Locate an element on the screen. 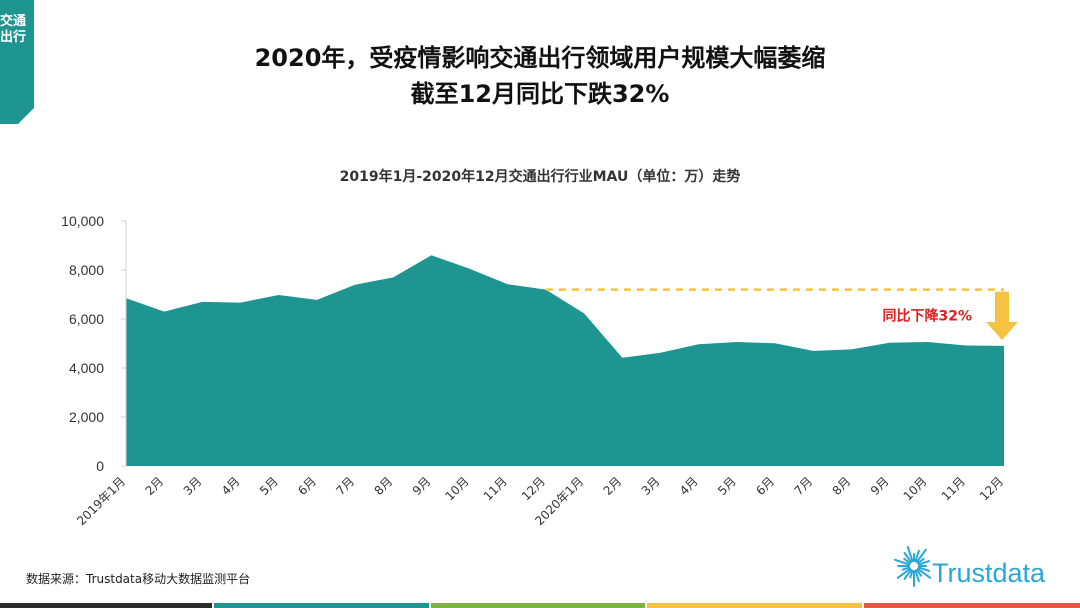  section-tab: 交通出行 is located at coordinates (17, 62).